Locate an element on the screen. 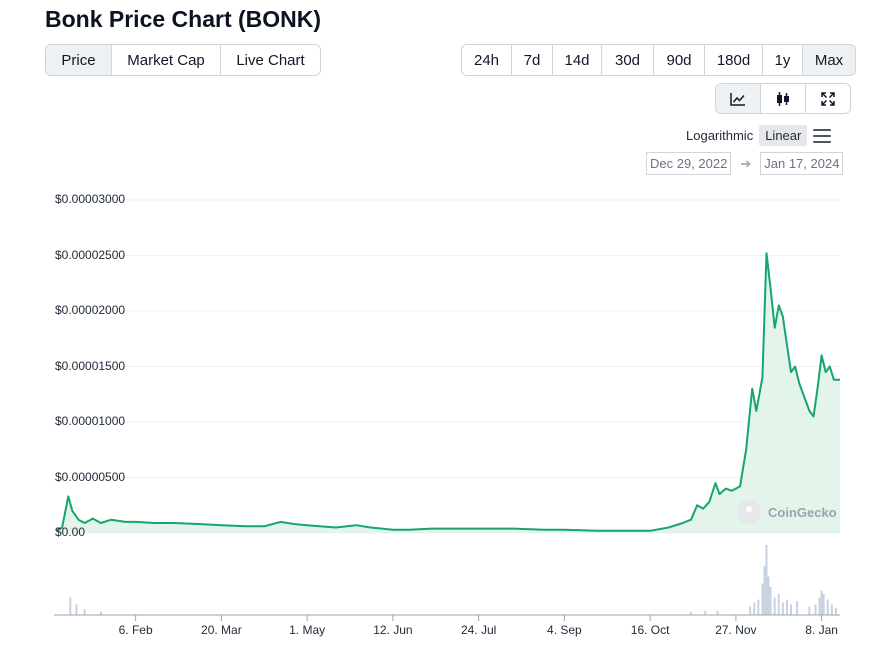 This screenshot has height=655, width=875. y-tick-label: $0.00001500 is located at coordinates (90, 365).